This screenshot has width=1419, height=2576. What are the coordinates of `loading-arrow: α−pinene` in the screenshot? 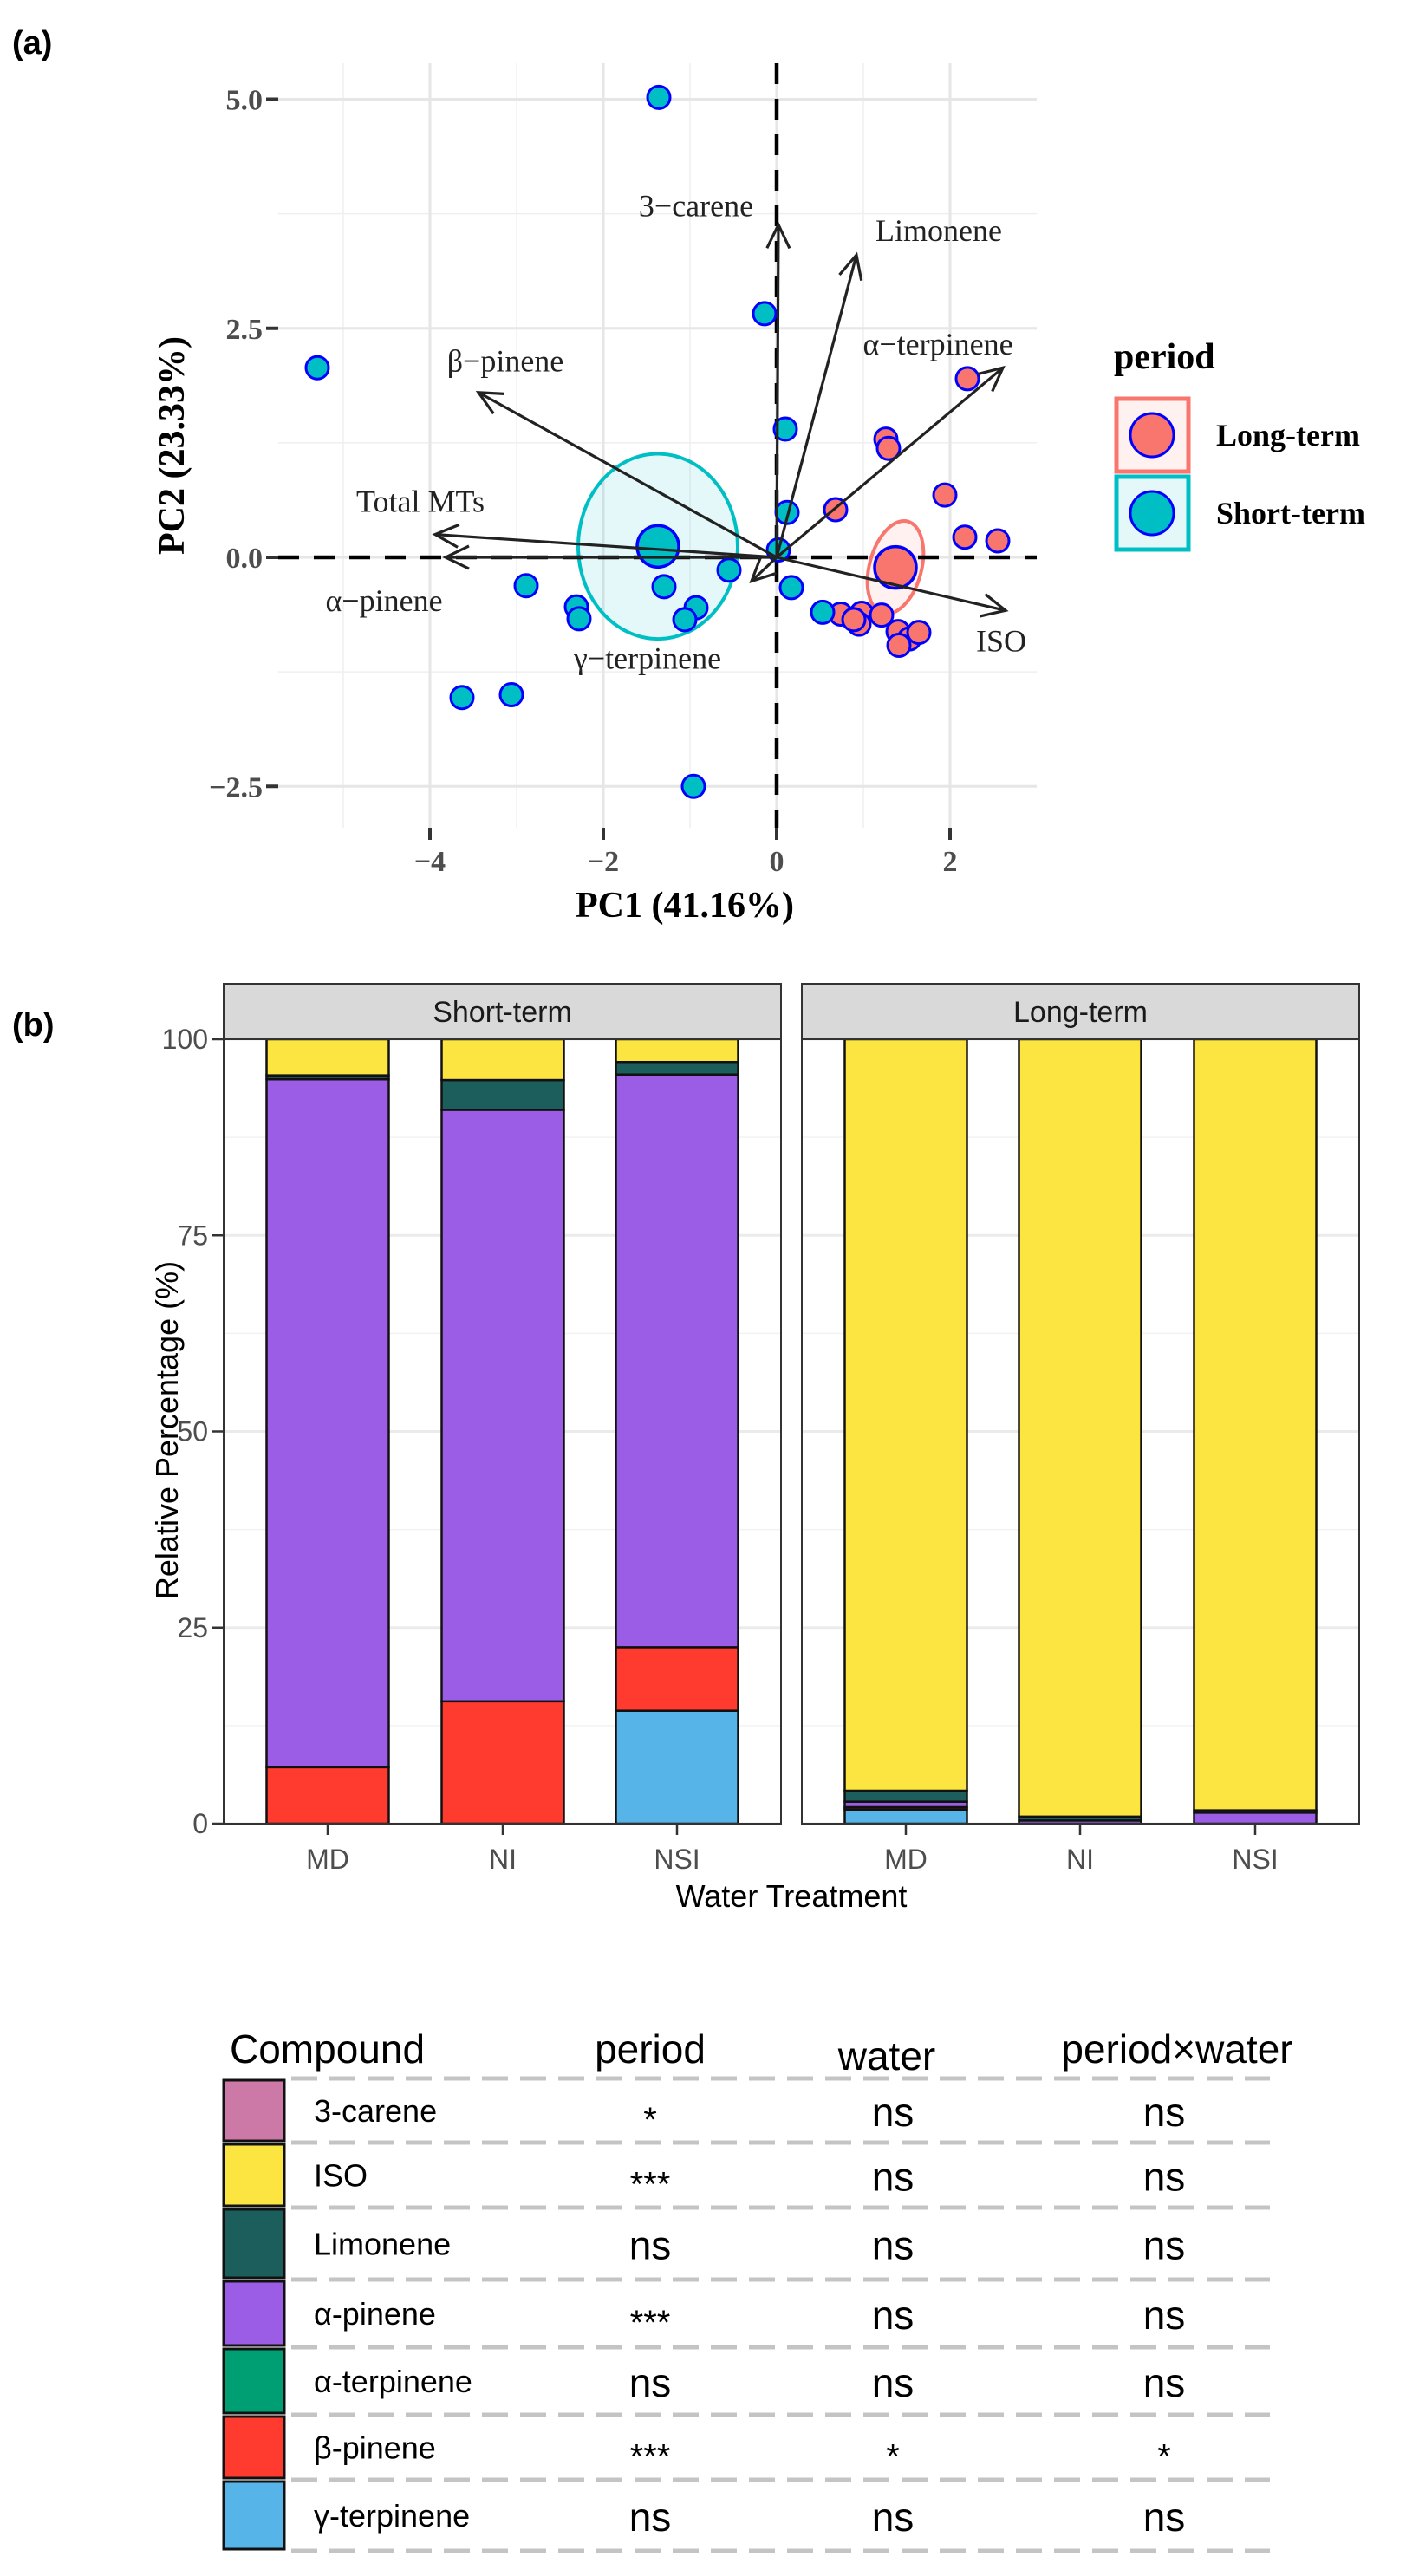 It's located at (551, 581).